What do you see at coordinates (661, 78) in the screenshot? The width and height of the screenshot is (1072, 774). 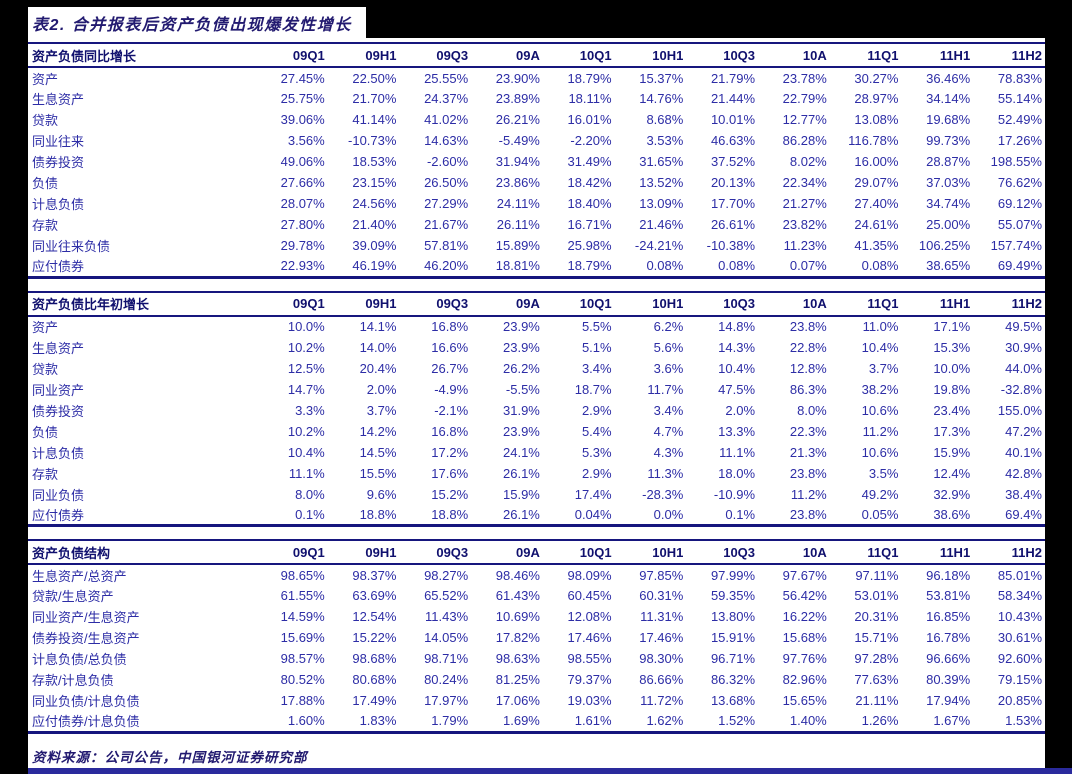 I see `value-cell: 15.37%` at bounding box center [661, 78].